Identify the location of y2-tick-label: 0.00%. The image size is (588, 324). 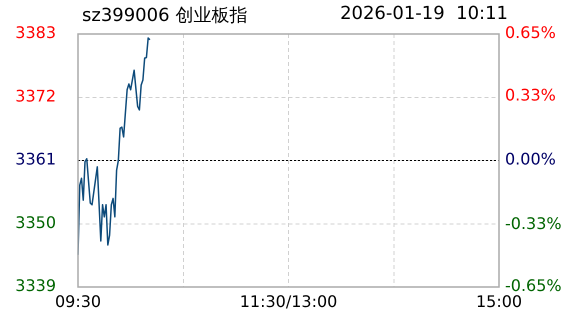
(530, 159).